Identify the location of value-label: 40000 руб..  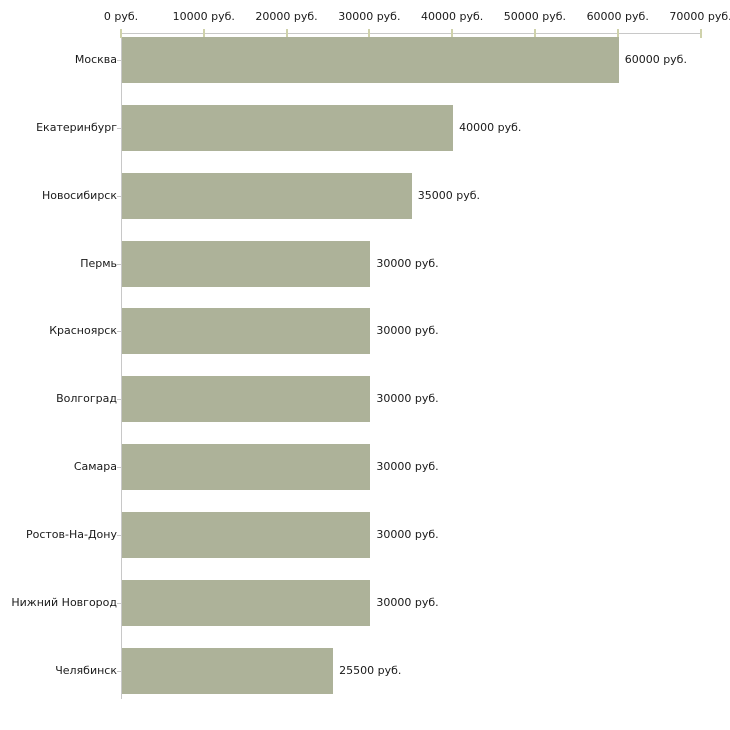
(490, 127).